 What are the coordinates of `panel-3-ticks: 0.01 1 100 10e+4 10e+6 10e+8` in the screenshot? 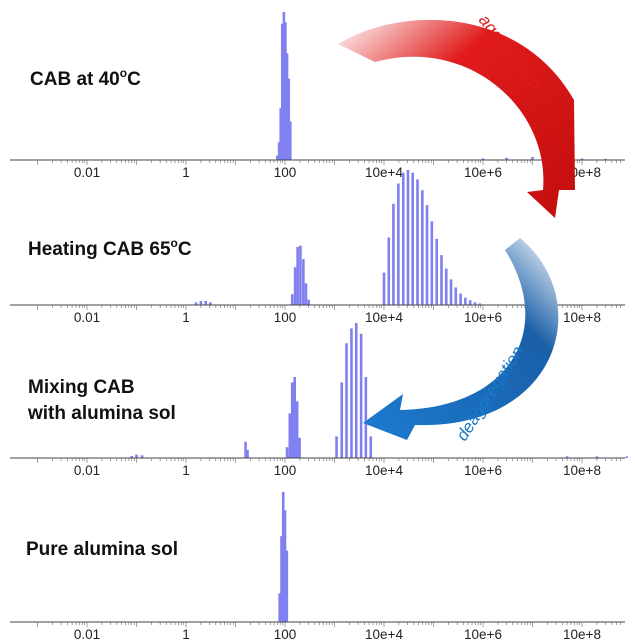 It's located at (329, 468).